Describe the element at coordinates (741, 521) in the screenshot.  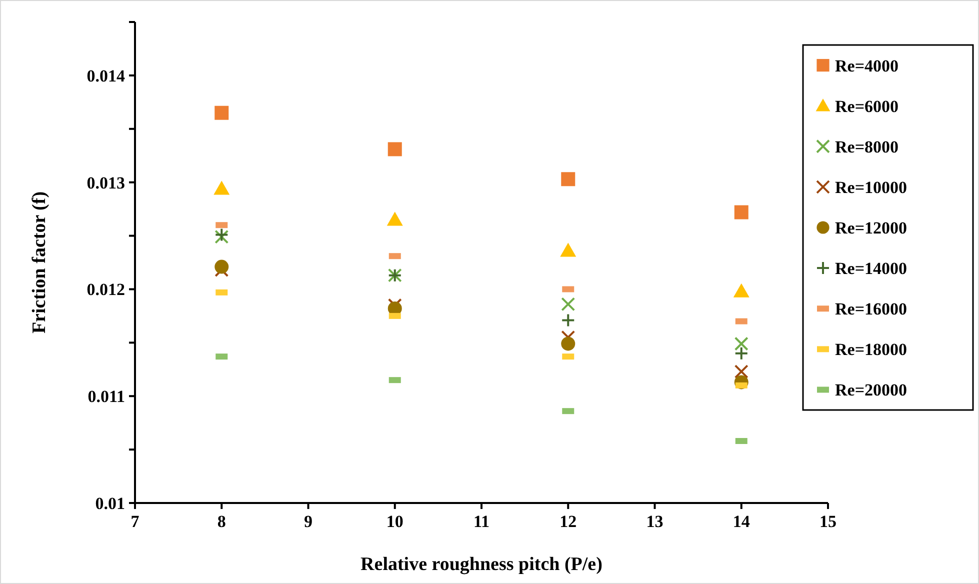
I see `x-tick-label: 14` at that location.